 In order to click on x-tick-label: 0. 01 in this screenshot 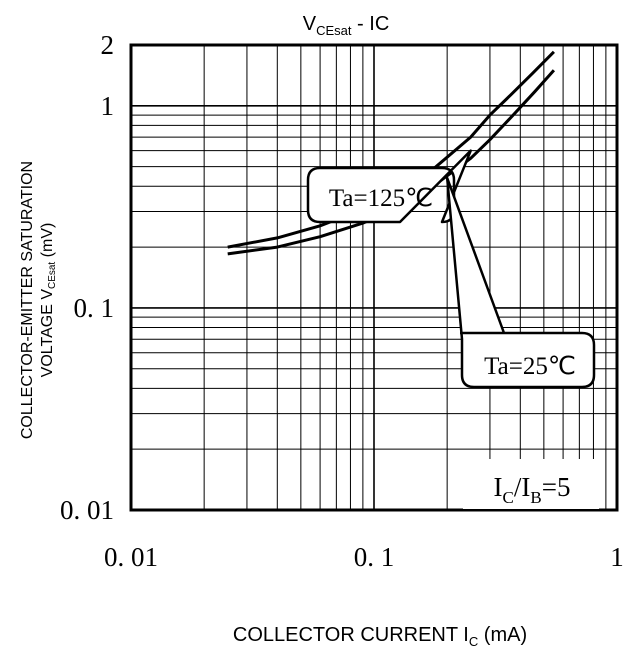, I will do `click(131, 557)`.